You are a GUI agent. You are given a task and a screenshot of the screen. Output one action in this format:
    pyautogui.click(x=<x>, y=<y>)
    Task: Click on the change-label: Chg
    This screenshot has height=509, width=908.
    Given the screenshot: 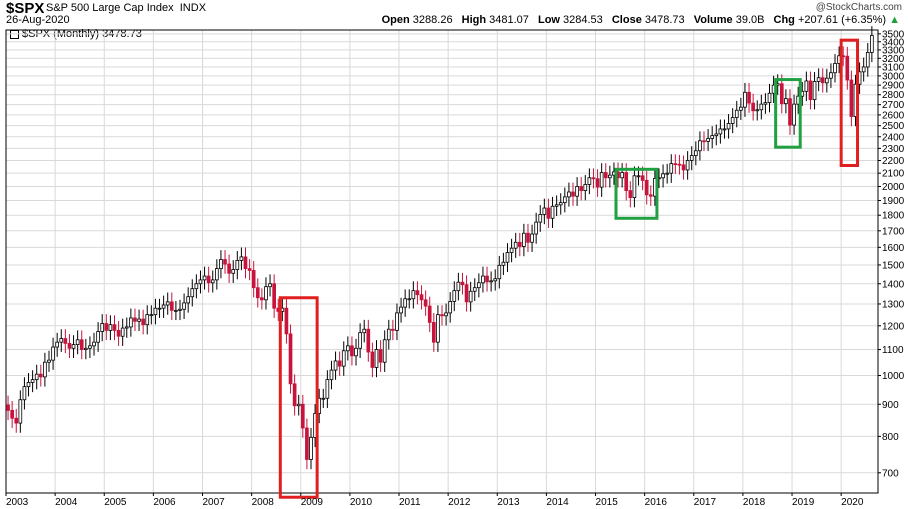 What is the action you would take?
    pyautogui.click(x=784, y=20)
    